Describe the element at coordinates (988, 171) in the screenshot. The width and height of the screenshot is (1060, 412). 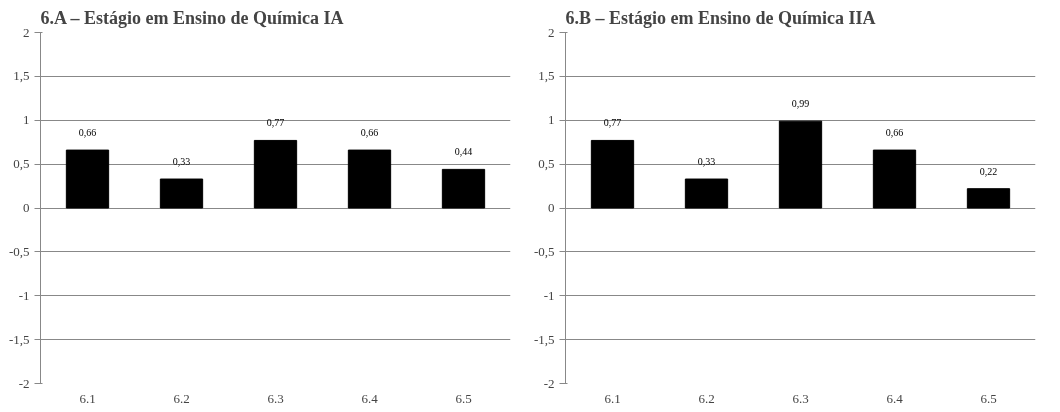
I see `text: 0,22` at that location.